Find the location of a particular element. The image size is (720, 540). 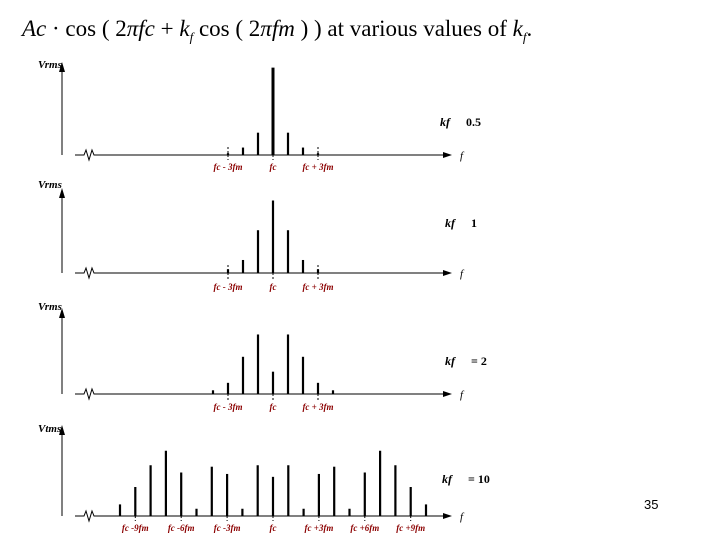

kf-value: 0.5 is located at coordinates (473, 122).